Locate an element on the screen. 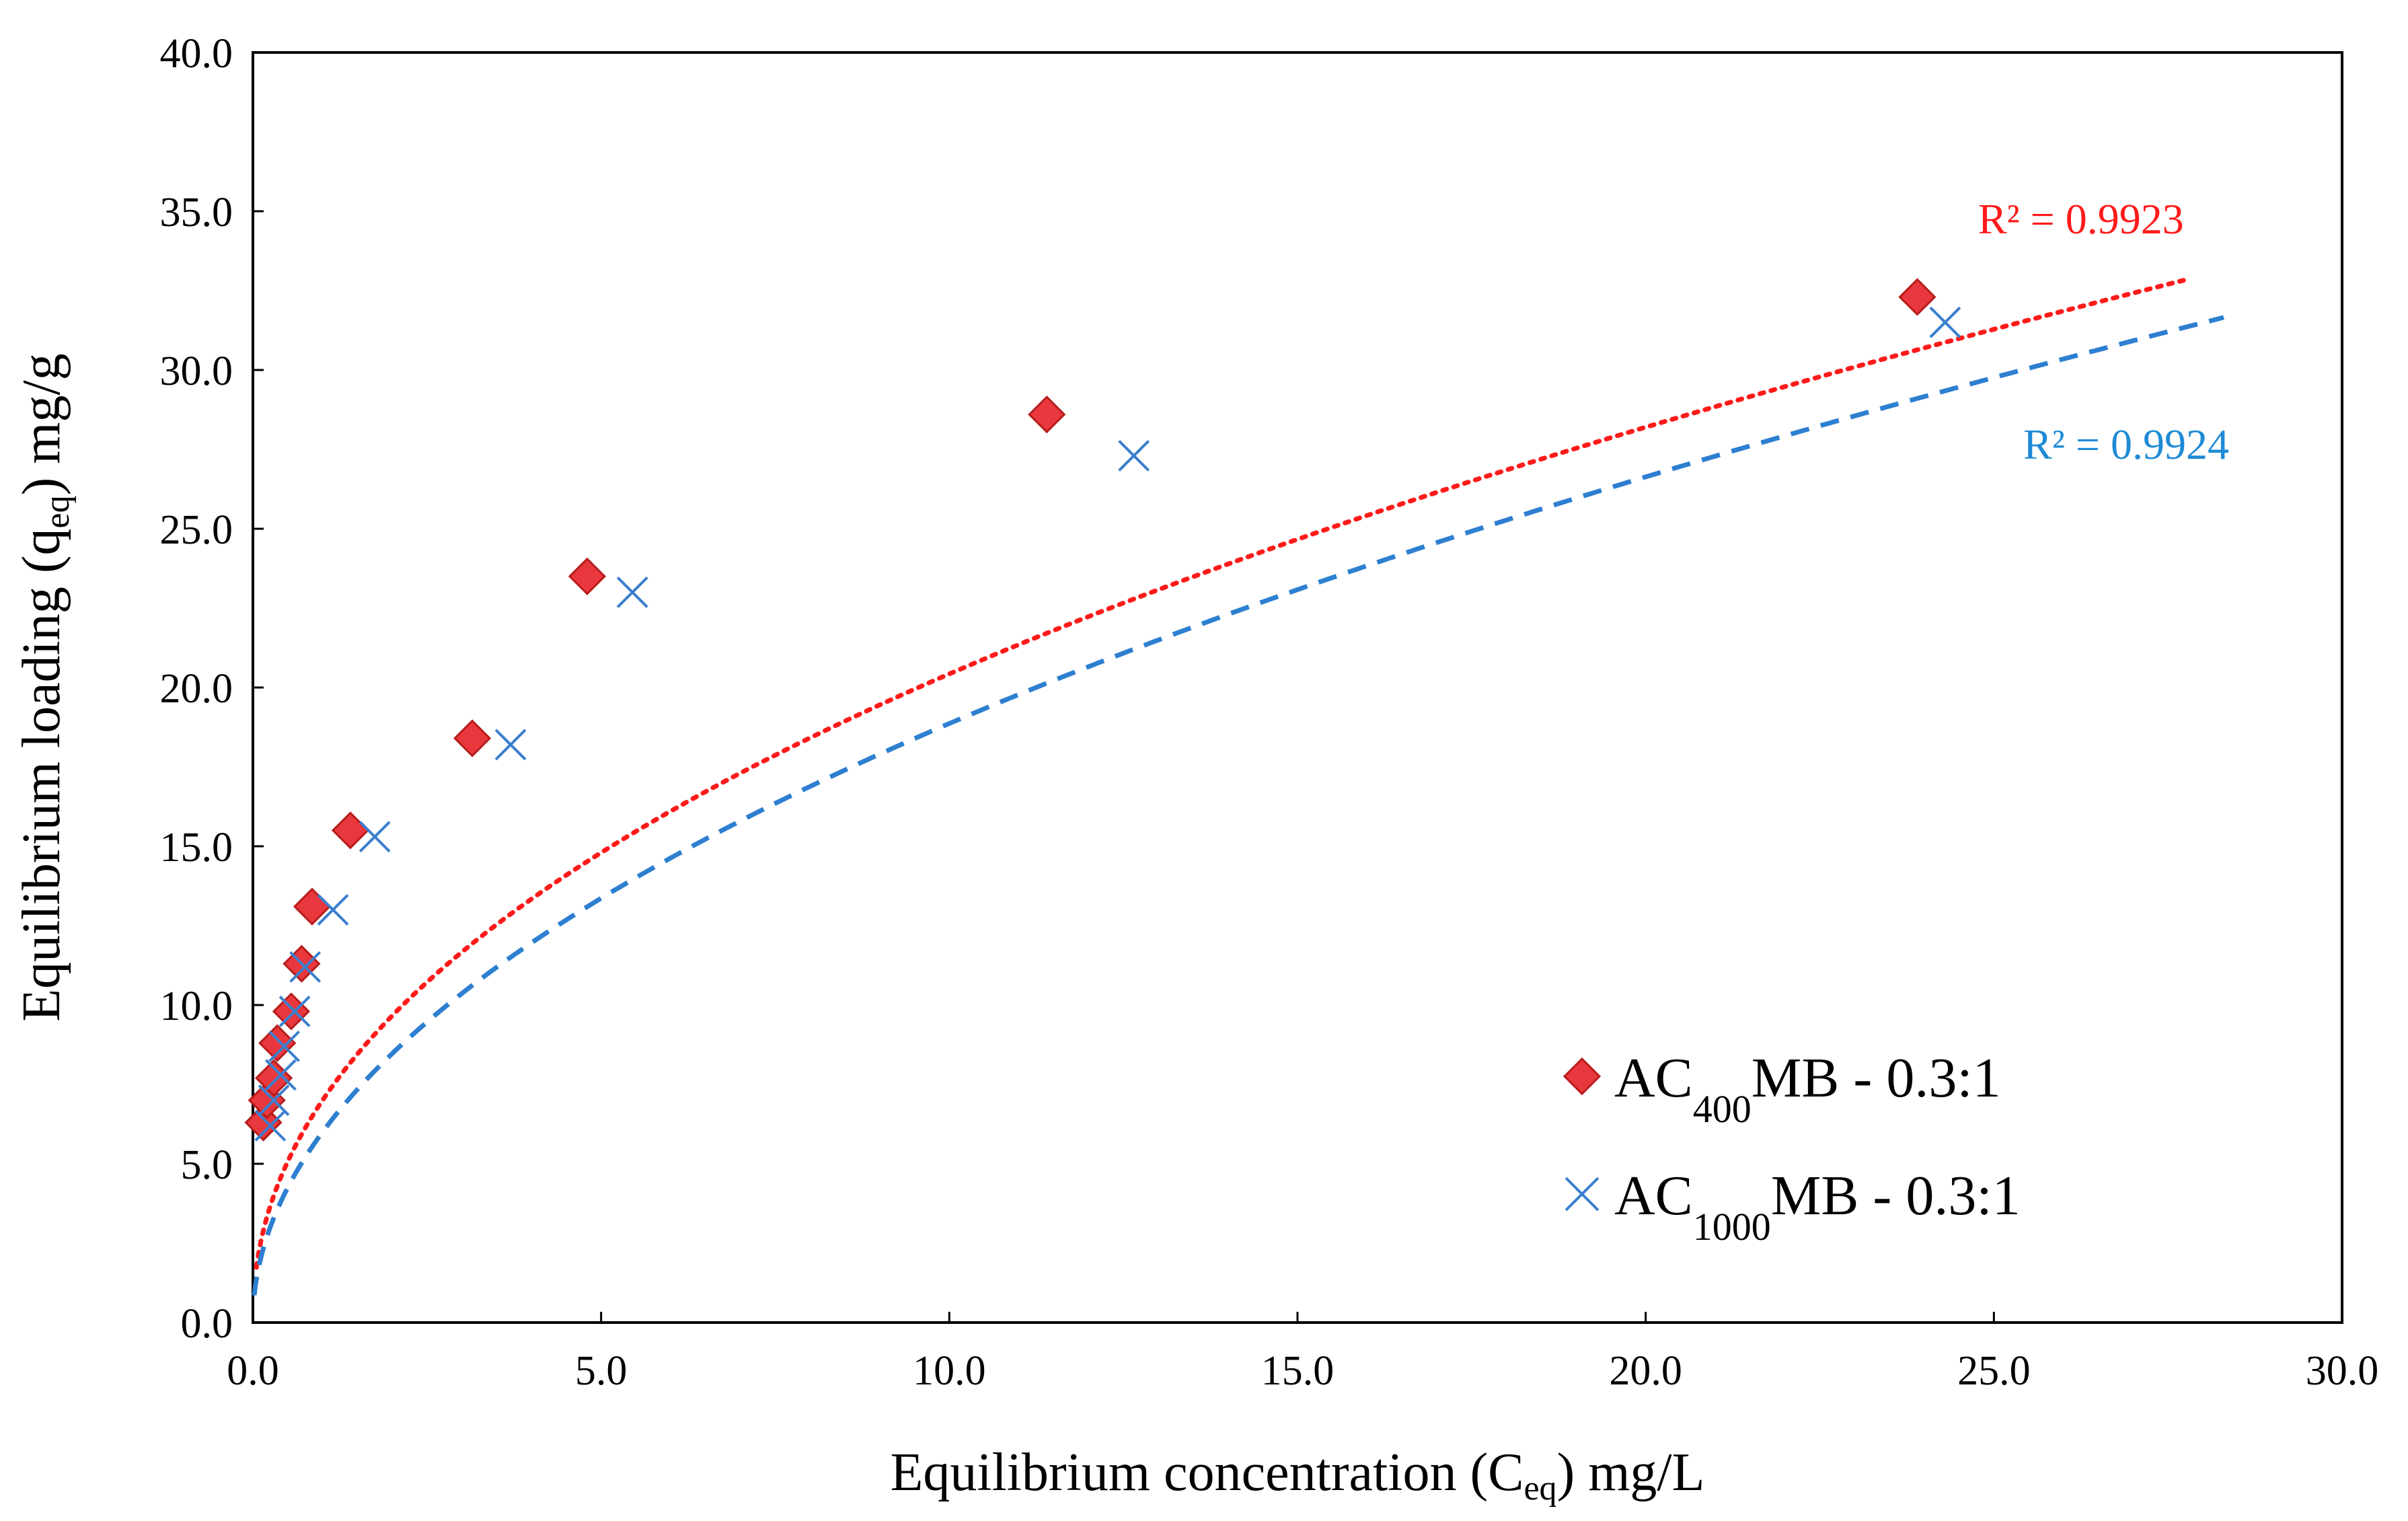  x-axis-title: Equilibrium concentration (Ceq) mg/L is located at coordinates (1297, 1475).